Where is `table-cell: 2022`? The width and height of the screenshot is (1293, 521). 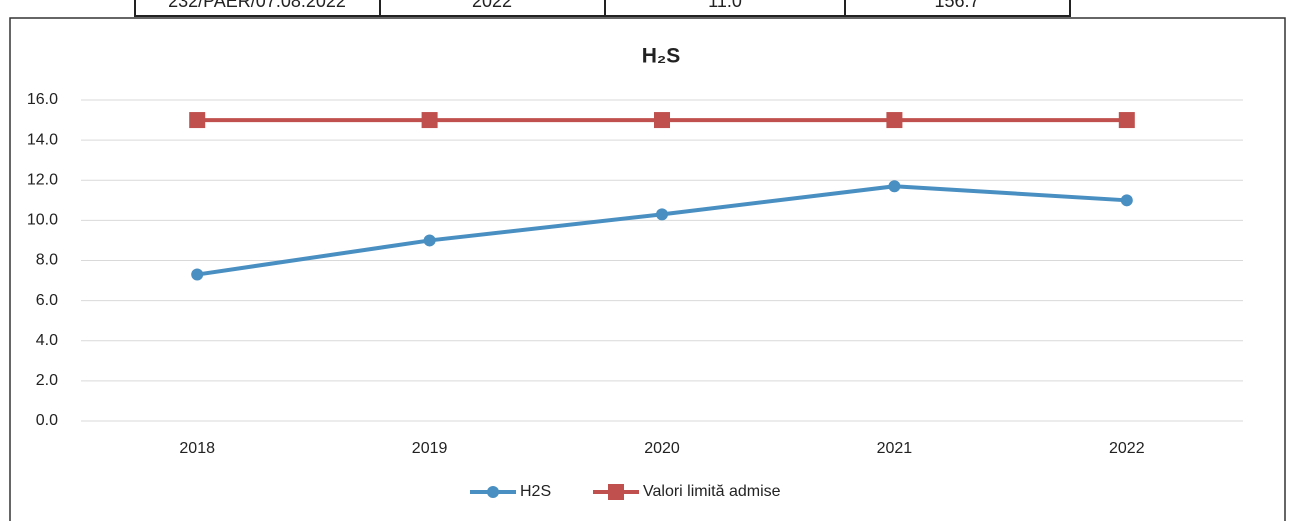 table-cell: 2022 is located at coordinates (492, 5).